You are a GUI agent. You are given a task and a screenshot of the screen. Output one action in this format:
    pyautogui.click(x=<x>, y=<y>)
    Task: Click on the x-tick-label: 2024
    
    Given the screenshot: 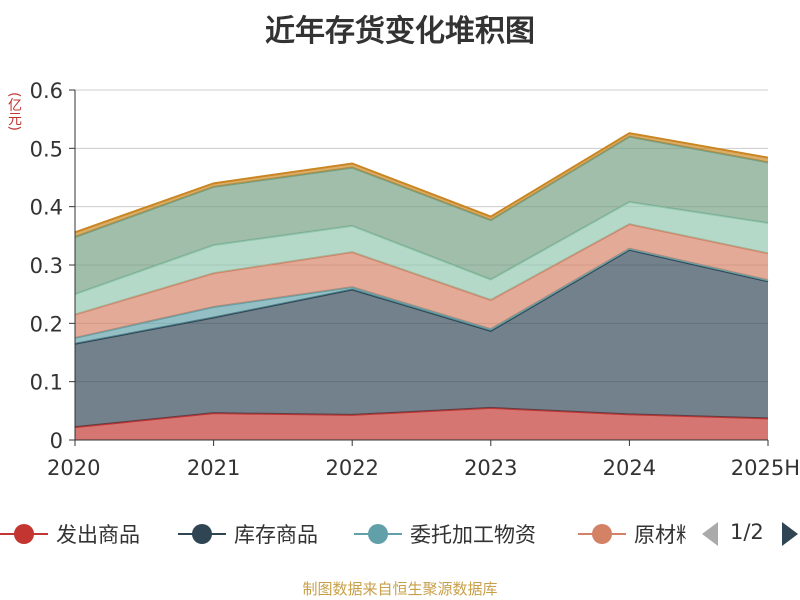 What is the action you would take?
    pyautogui.click(x=629, y=468)
    